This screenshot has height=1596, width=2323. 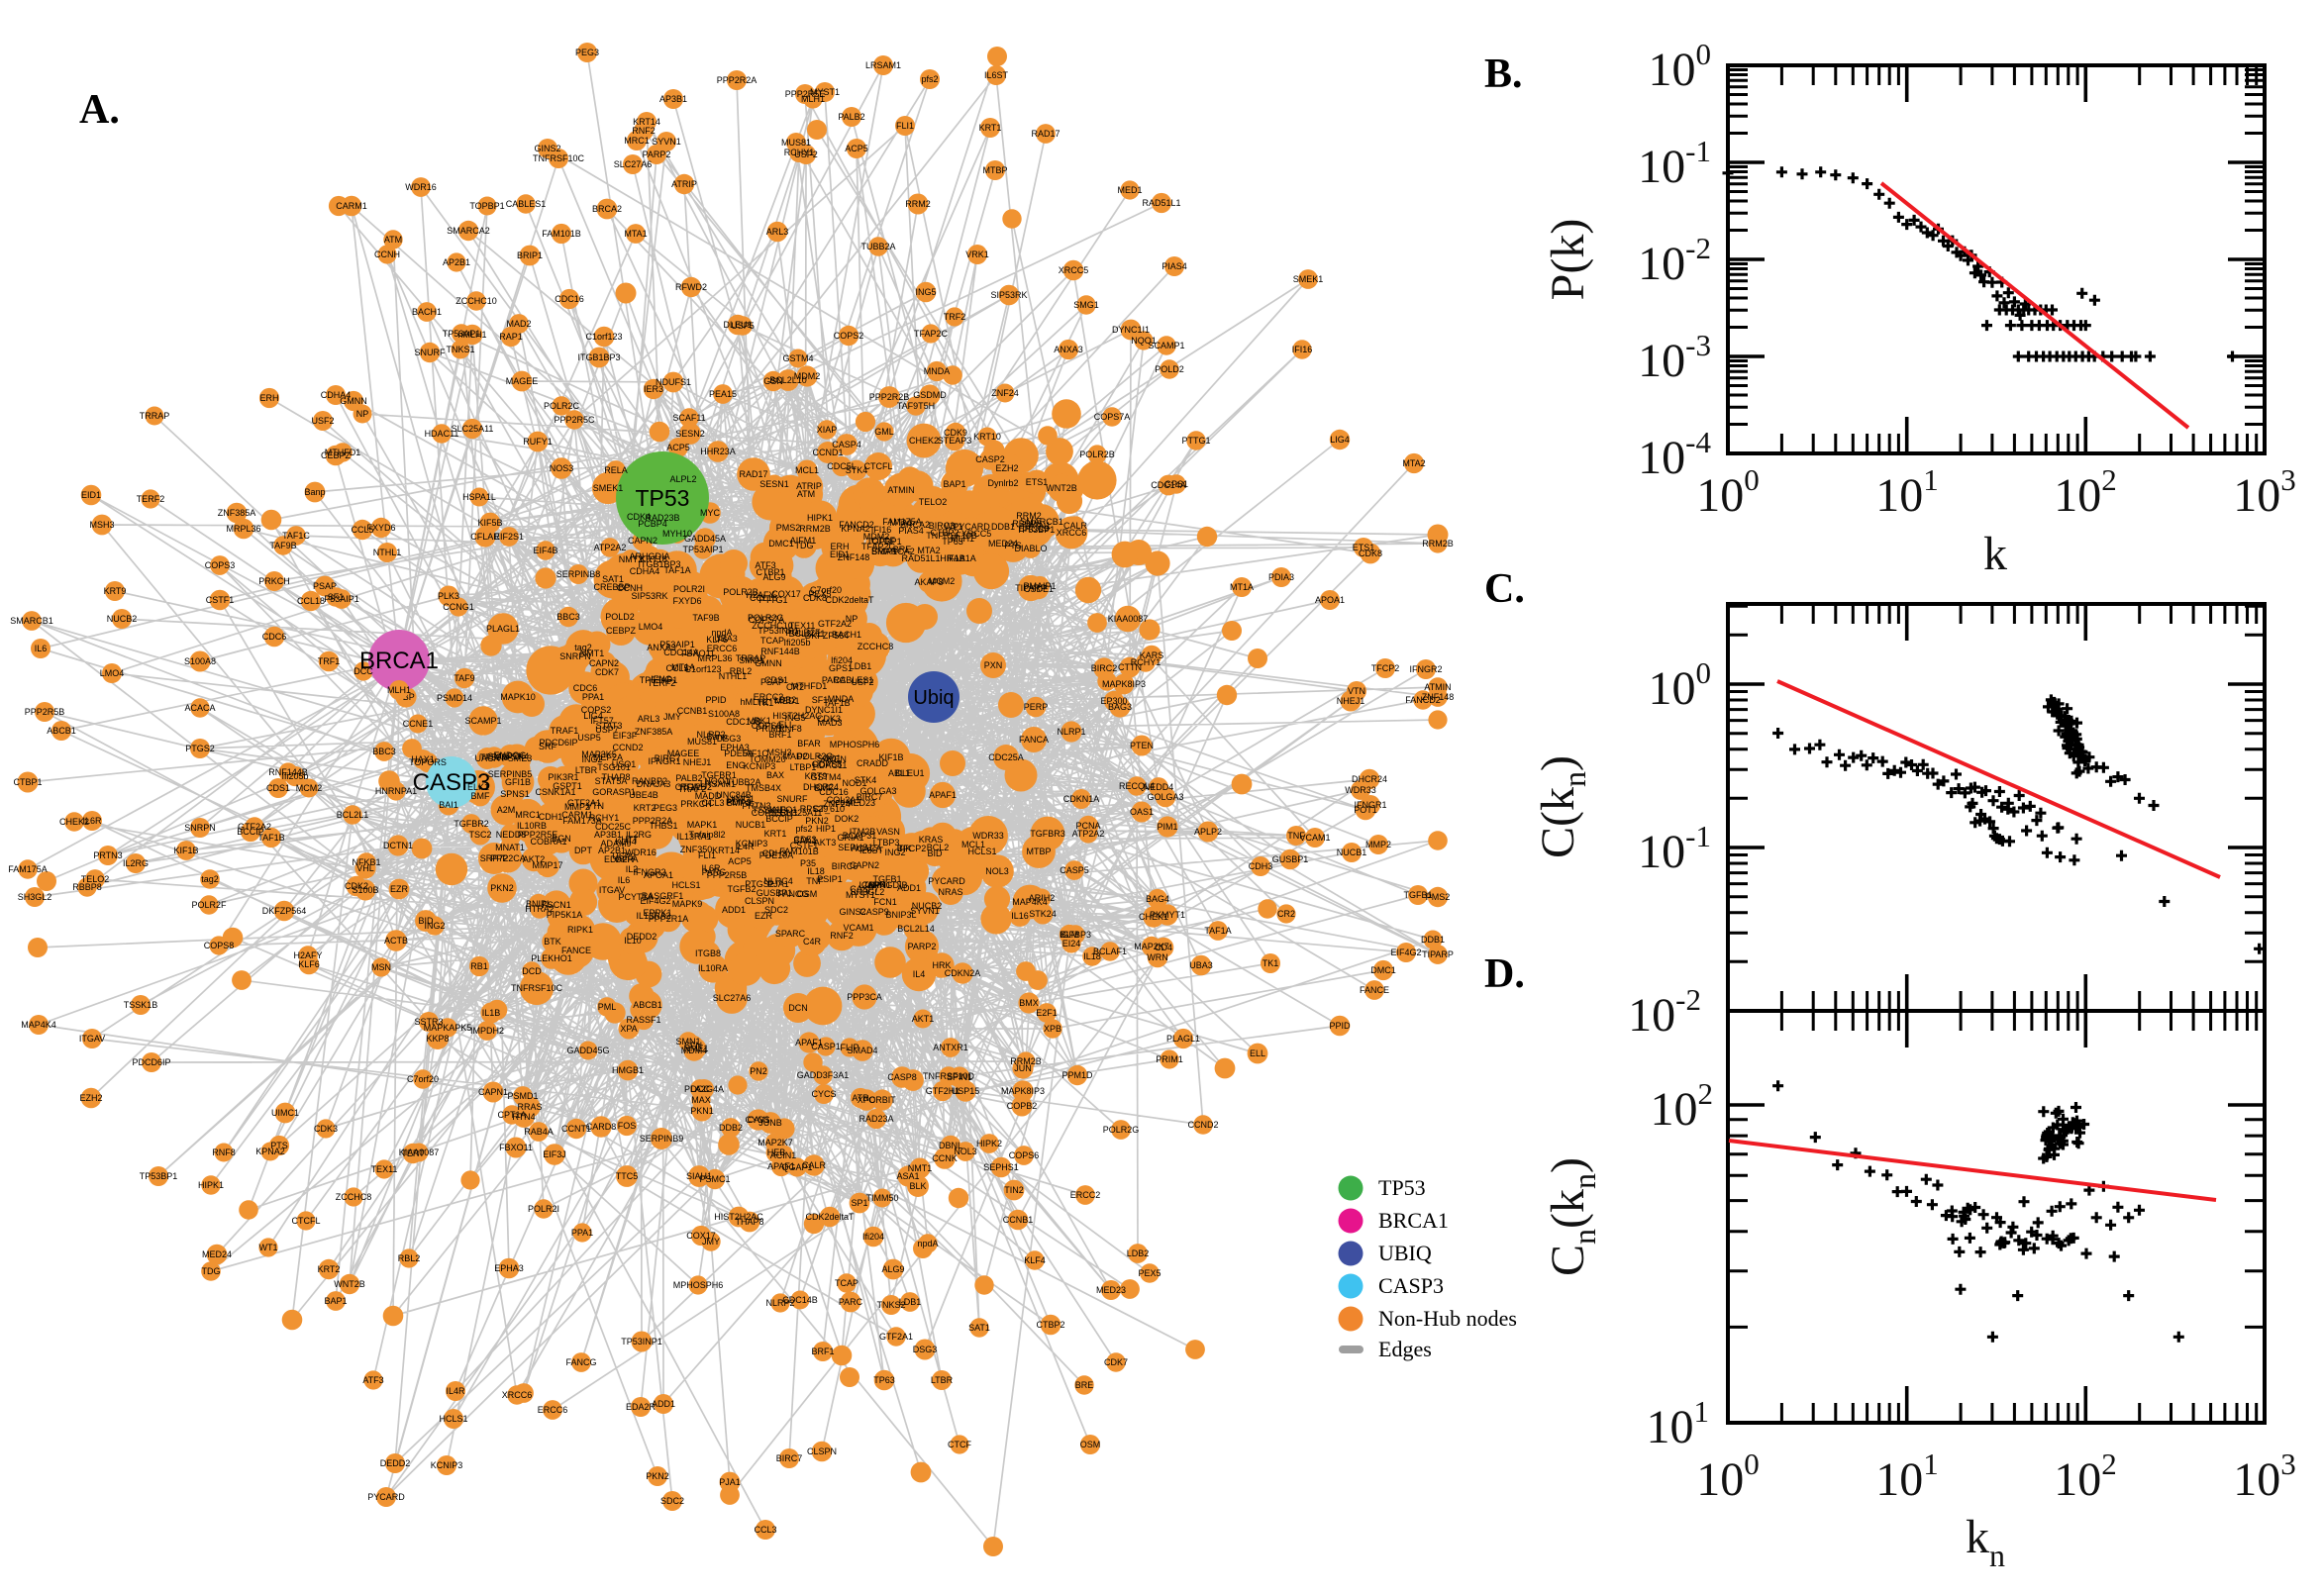 What do you see at coordinates (1029, 1003) in the screenshot?
I see `svg-text: BMX` at bounding box center [1029, 1003].